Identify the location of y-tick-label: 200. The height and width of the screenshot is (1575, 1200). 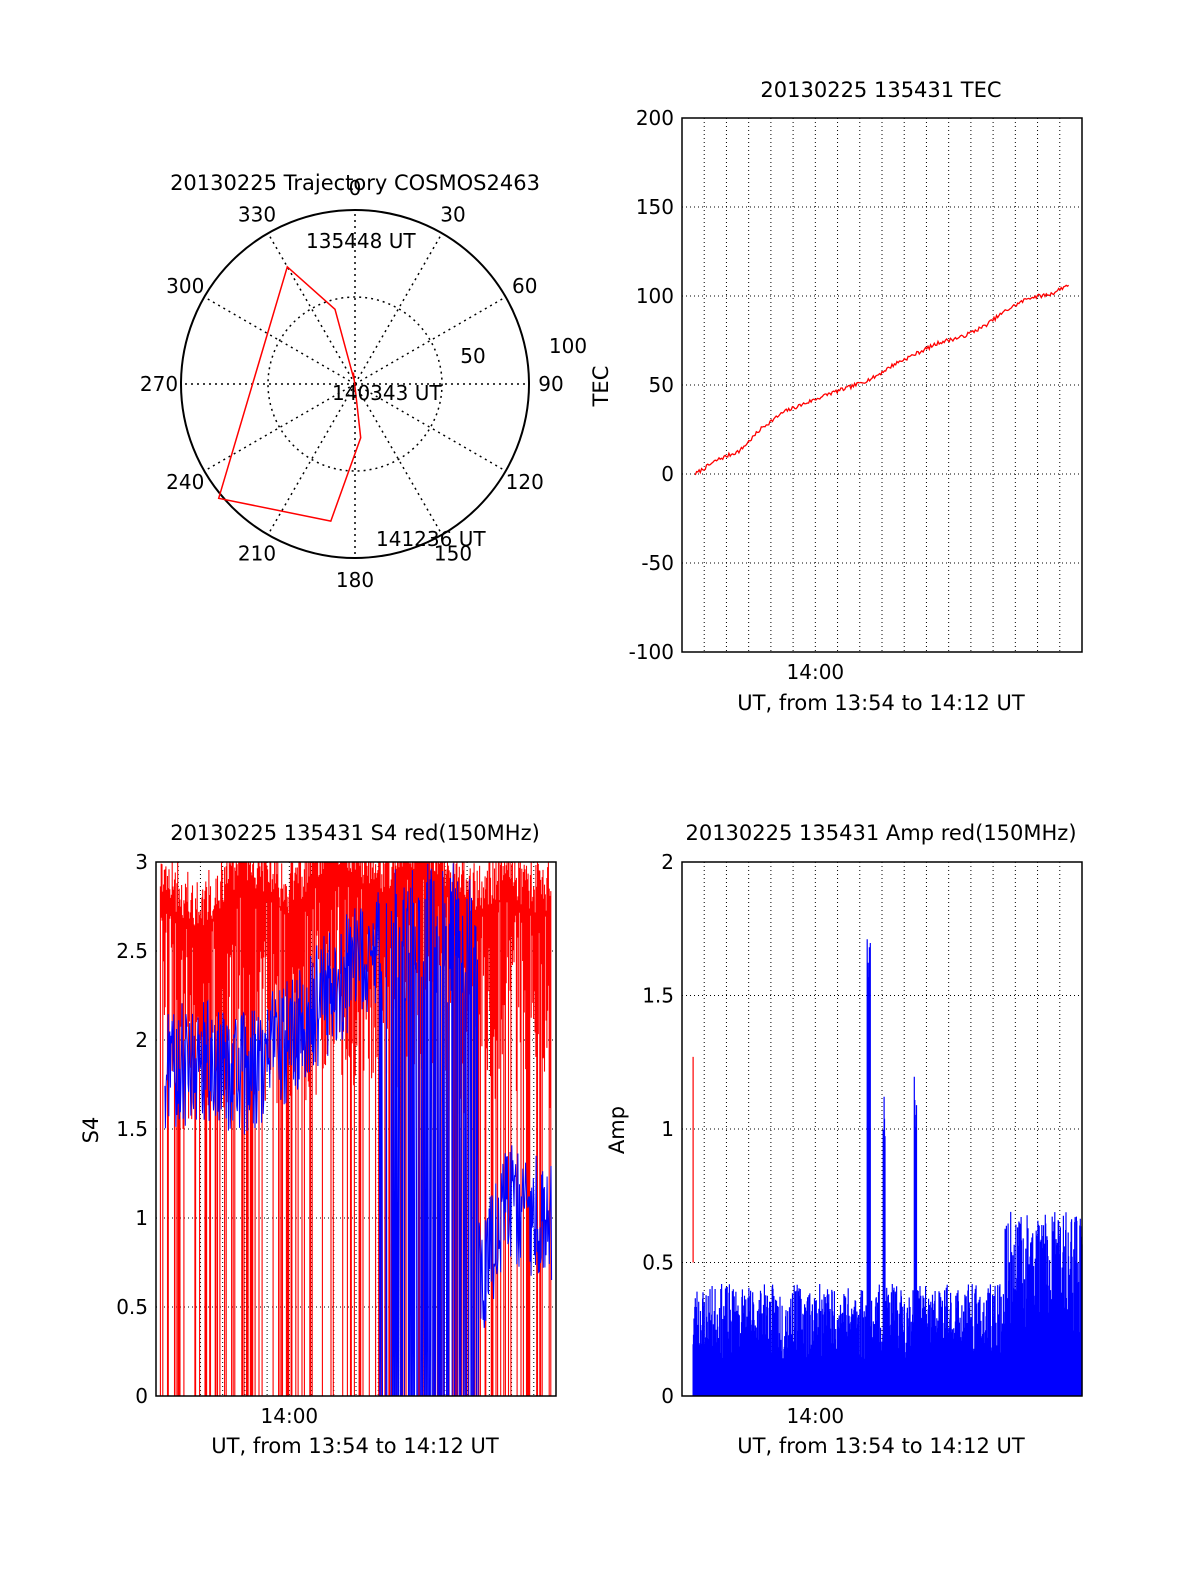
(655, 118).